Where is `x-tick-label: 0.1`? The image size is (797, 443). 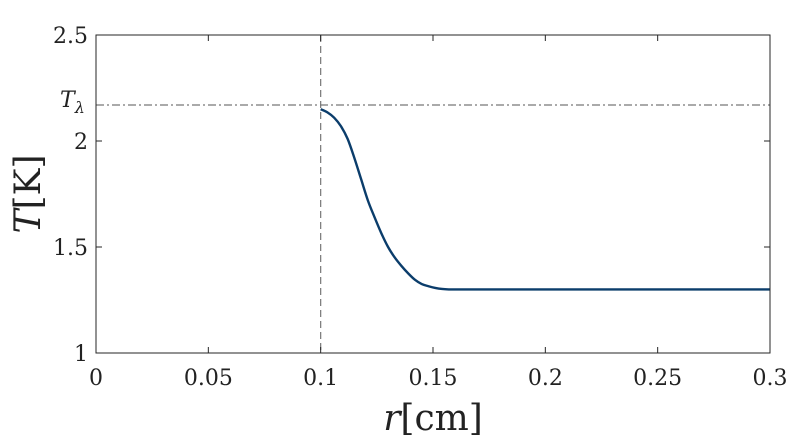 x-tick-label: 0.1 is located at coordinates (320, 378).